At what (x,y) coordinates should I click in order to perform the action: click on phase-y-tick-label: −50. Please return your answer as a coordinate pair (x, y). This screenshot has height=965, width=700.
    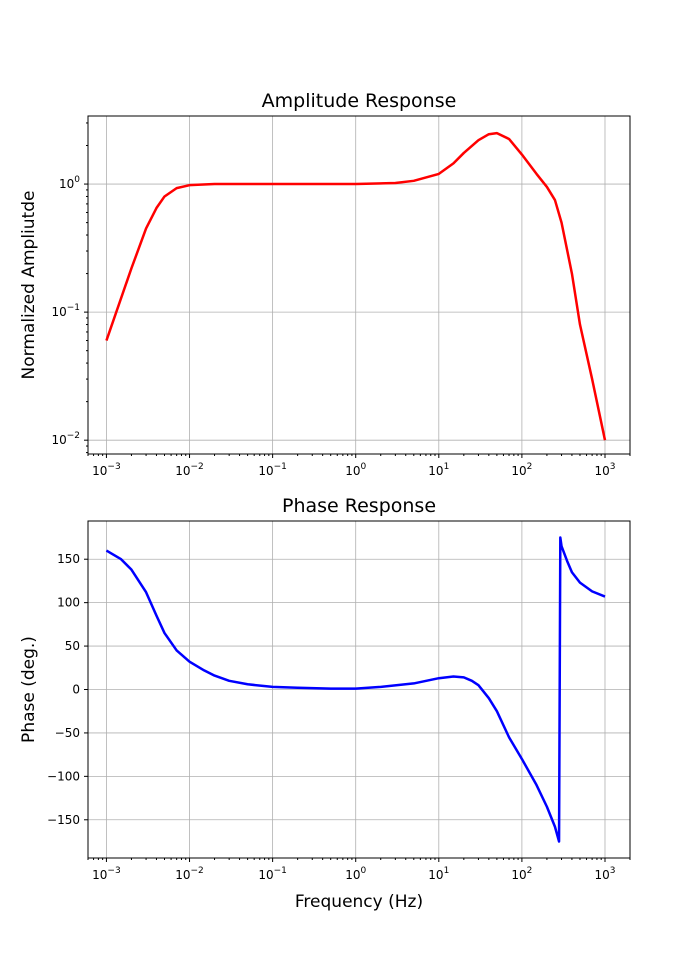
    Looking at the image, I should click on (67, 733).